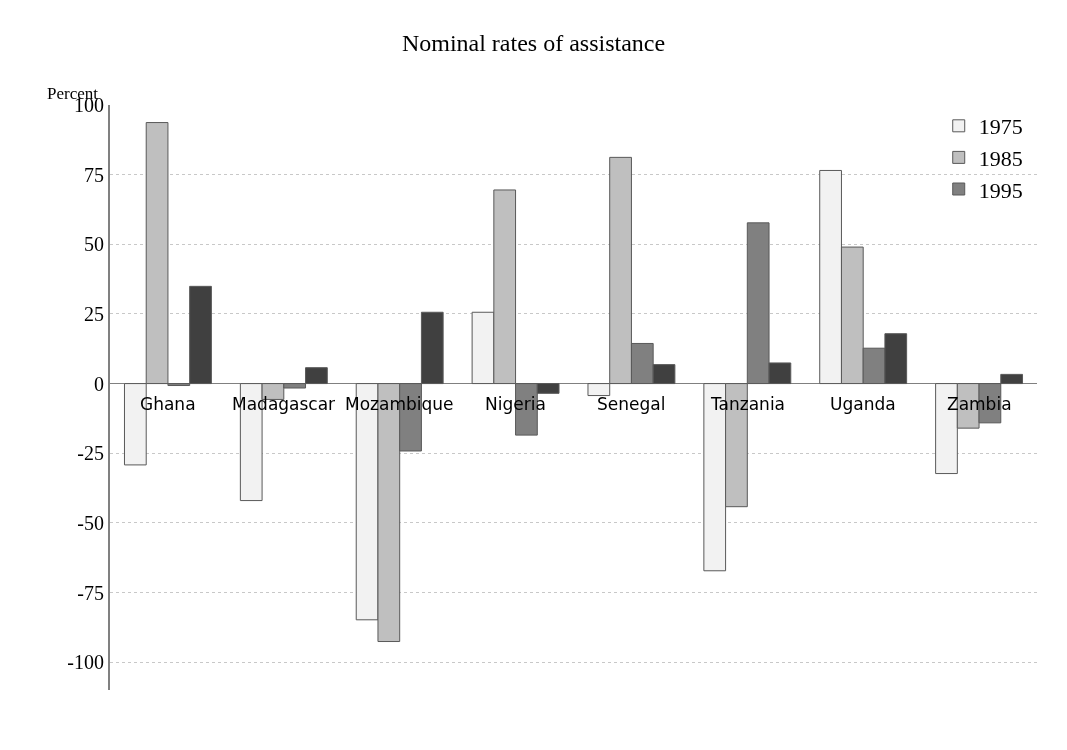 The width and height of the screenshot is (1067, 750). Describe the element at coordinates (90, 592) in the screenshot. I see `y-tick-label: -75` at that location.